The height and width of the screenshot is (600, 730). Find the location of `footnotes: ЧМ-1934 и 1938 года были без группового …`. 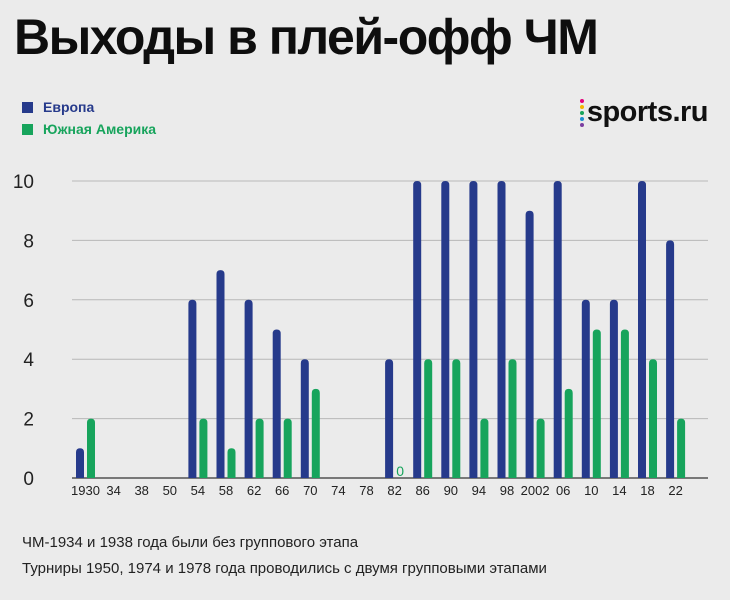

footnotes: ЧМ-1934 и 1938 года были без группового … is located at coordinates (284, 556).